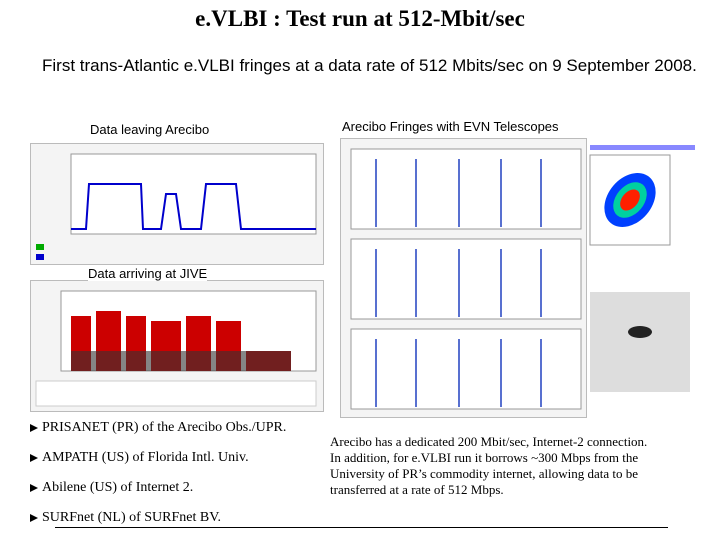 This screenshot has height=540, width=720. Describe the element at coordinates (450, 126) in the screenshot. I see `caption: Arecibo Fringes with EVN Telescopes` at that location.